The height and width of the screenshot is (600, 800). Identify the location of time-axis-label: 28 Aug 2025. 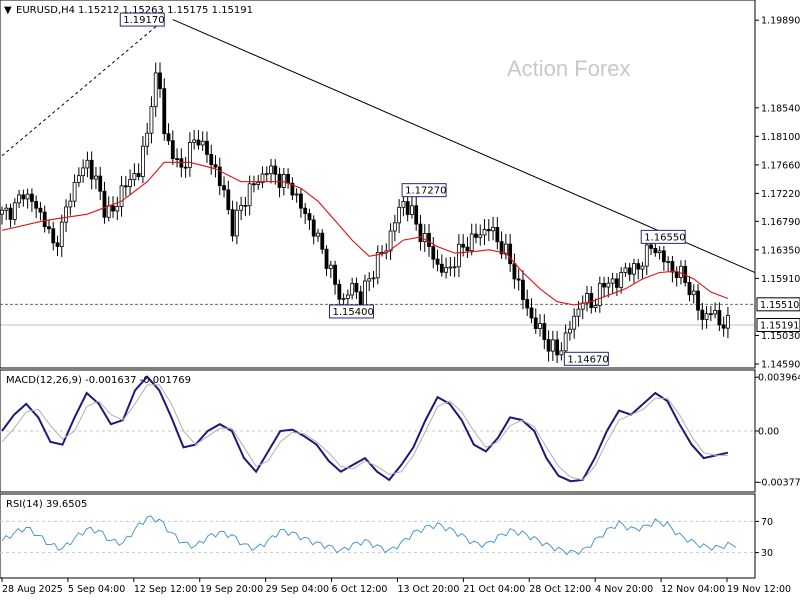
(32, 589).